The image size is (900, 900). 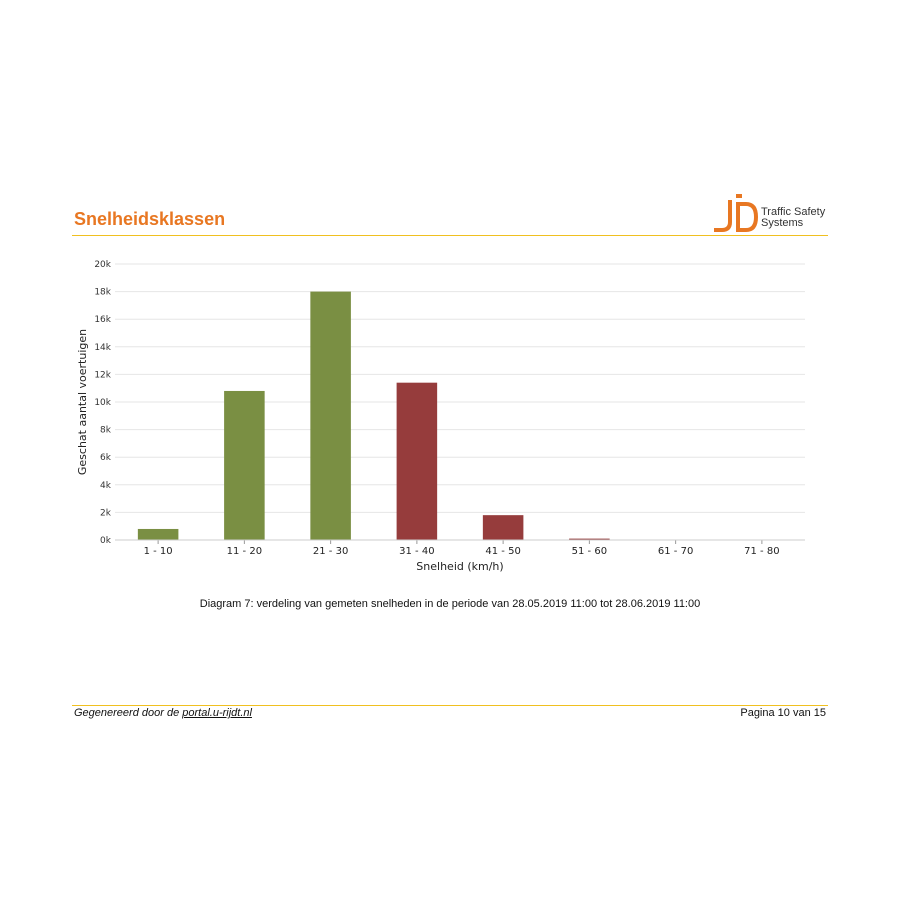 What do you see at coordinates (450, 235) in the screenshot?
I see `header-divider` at bounding box center [450, 235].